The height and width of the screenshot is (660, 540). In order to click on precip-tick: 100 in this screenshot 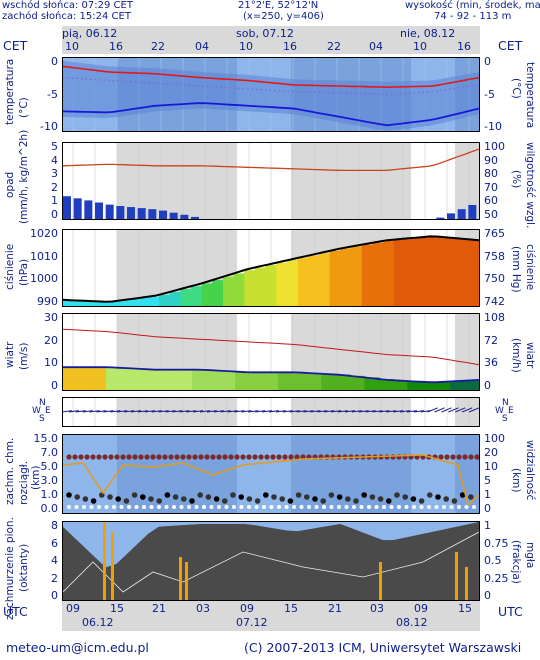, I will do `click(494, 146)`.